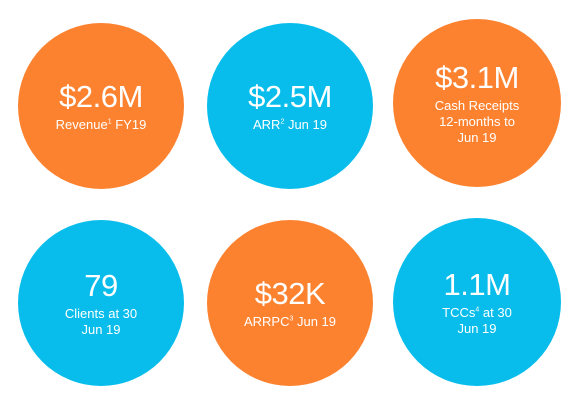 Image resolution: width=583 pixels, height=402 pixels. Describe the element at coordinates (101, 285) in the screenshot. I see `metric-value: 79` at that location.